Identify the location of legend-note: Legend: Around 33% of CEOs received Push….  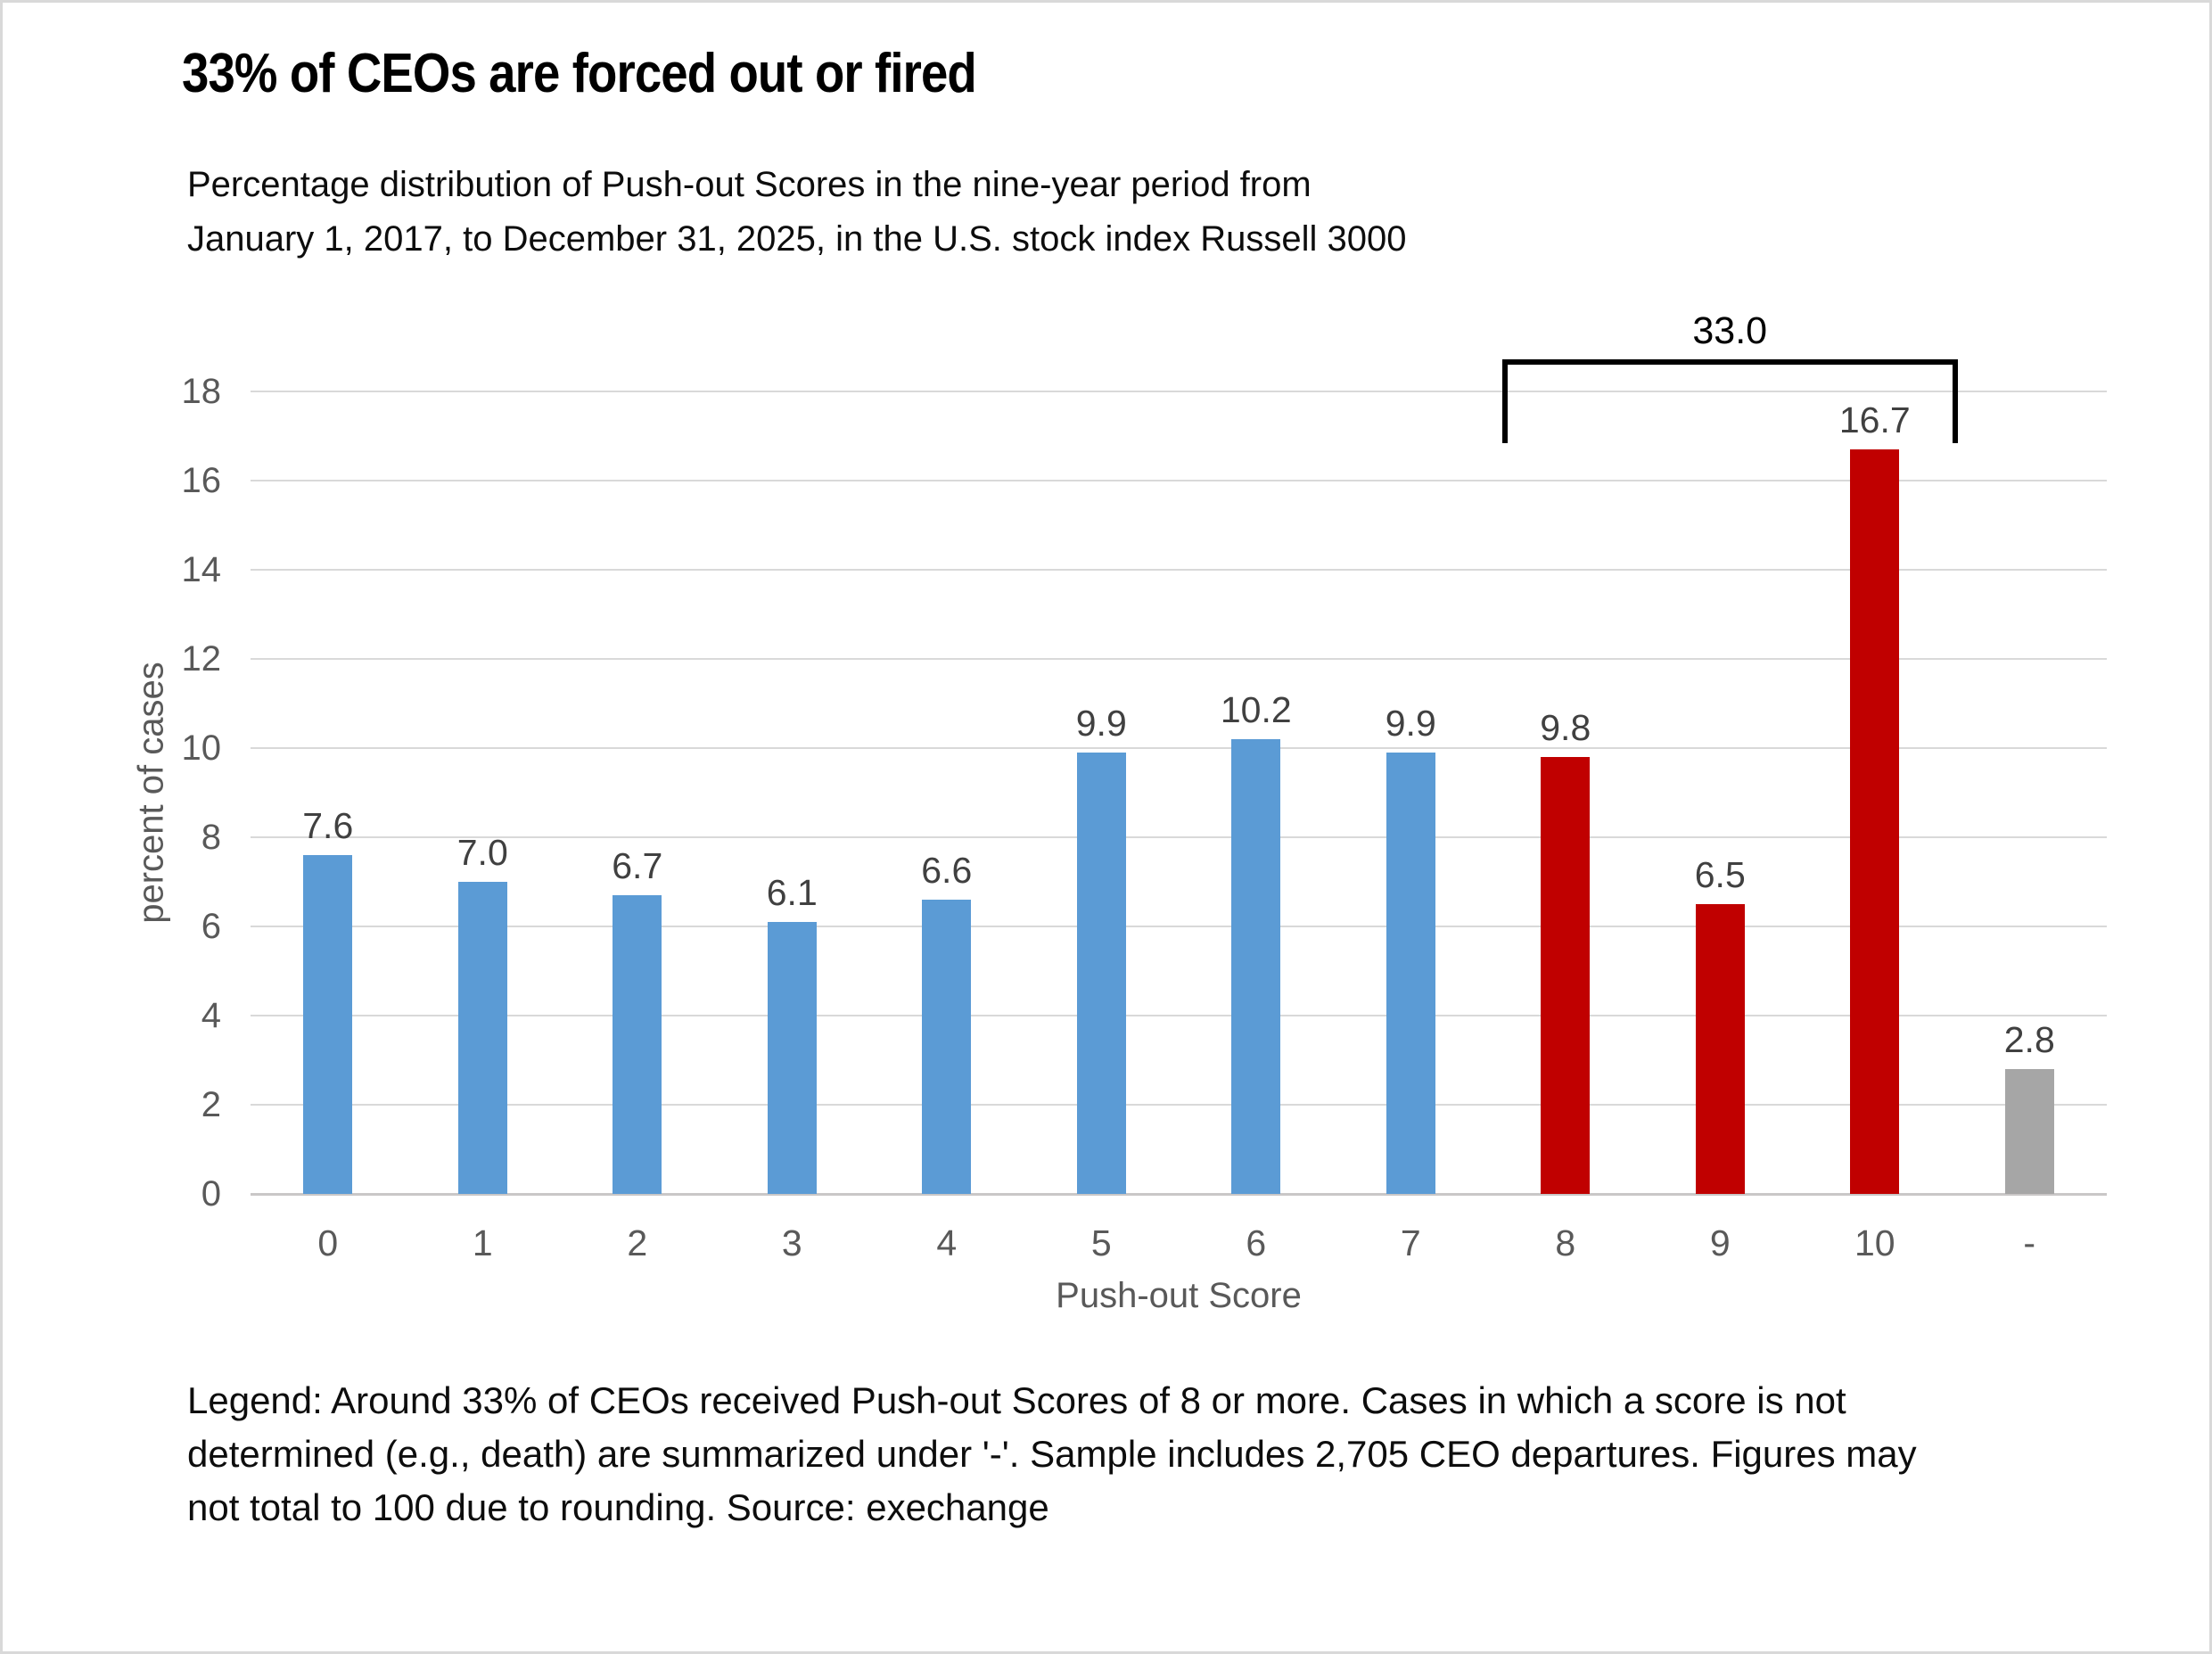
(1052, 1454).